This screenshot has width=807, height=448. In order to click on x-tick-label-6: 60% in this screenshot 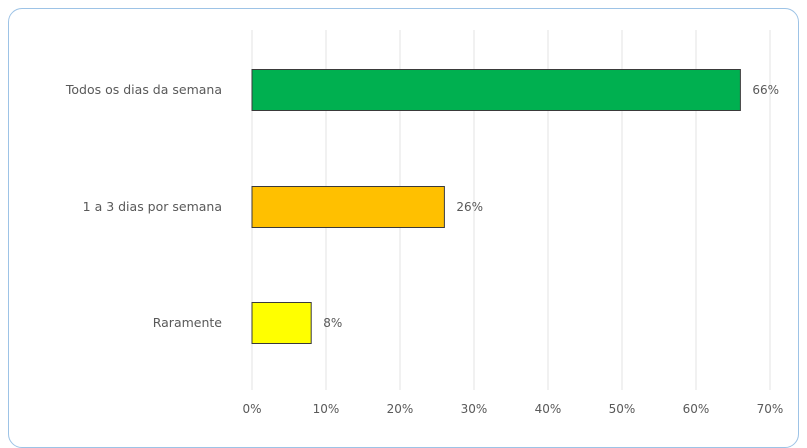, I will do `click(696, 409)`.